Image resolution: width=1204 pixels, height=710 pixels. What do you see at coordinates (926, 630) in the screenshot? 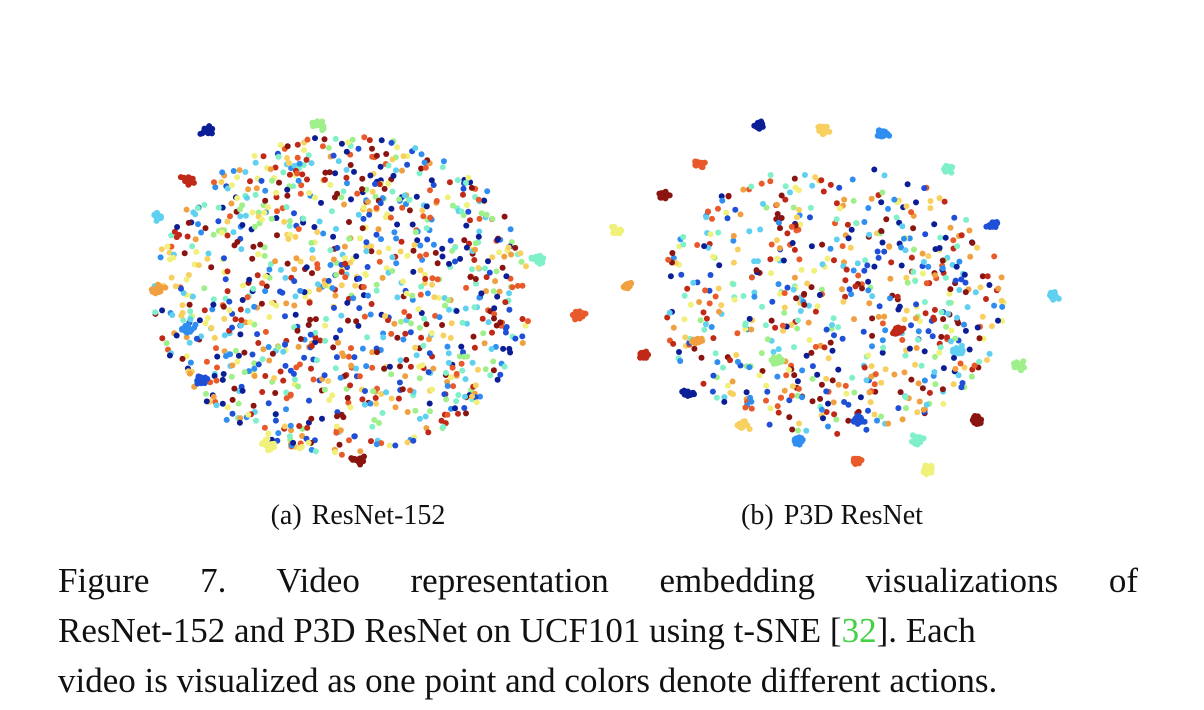
I see `caption-line-2-post: ]. Each` at bounding box center [926, 630].